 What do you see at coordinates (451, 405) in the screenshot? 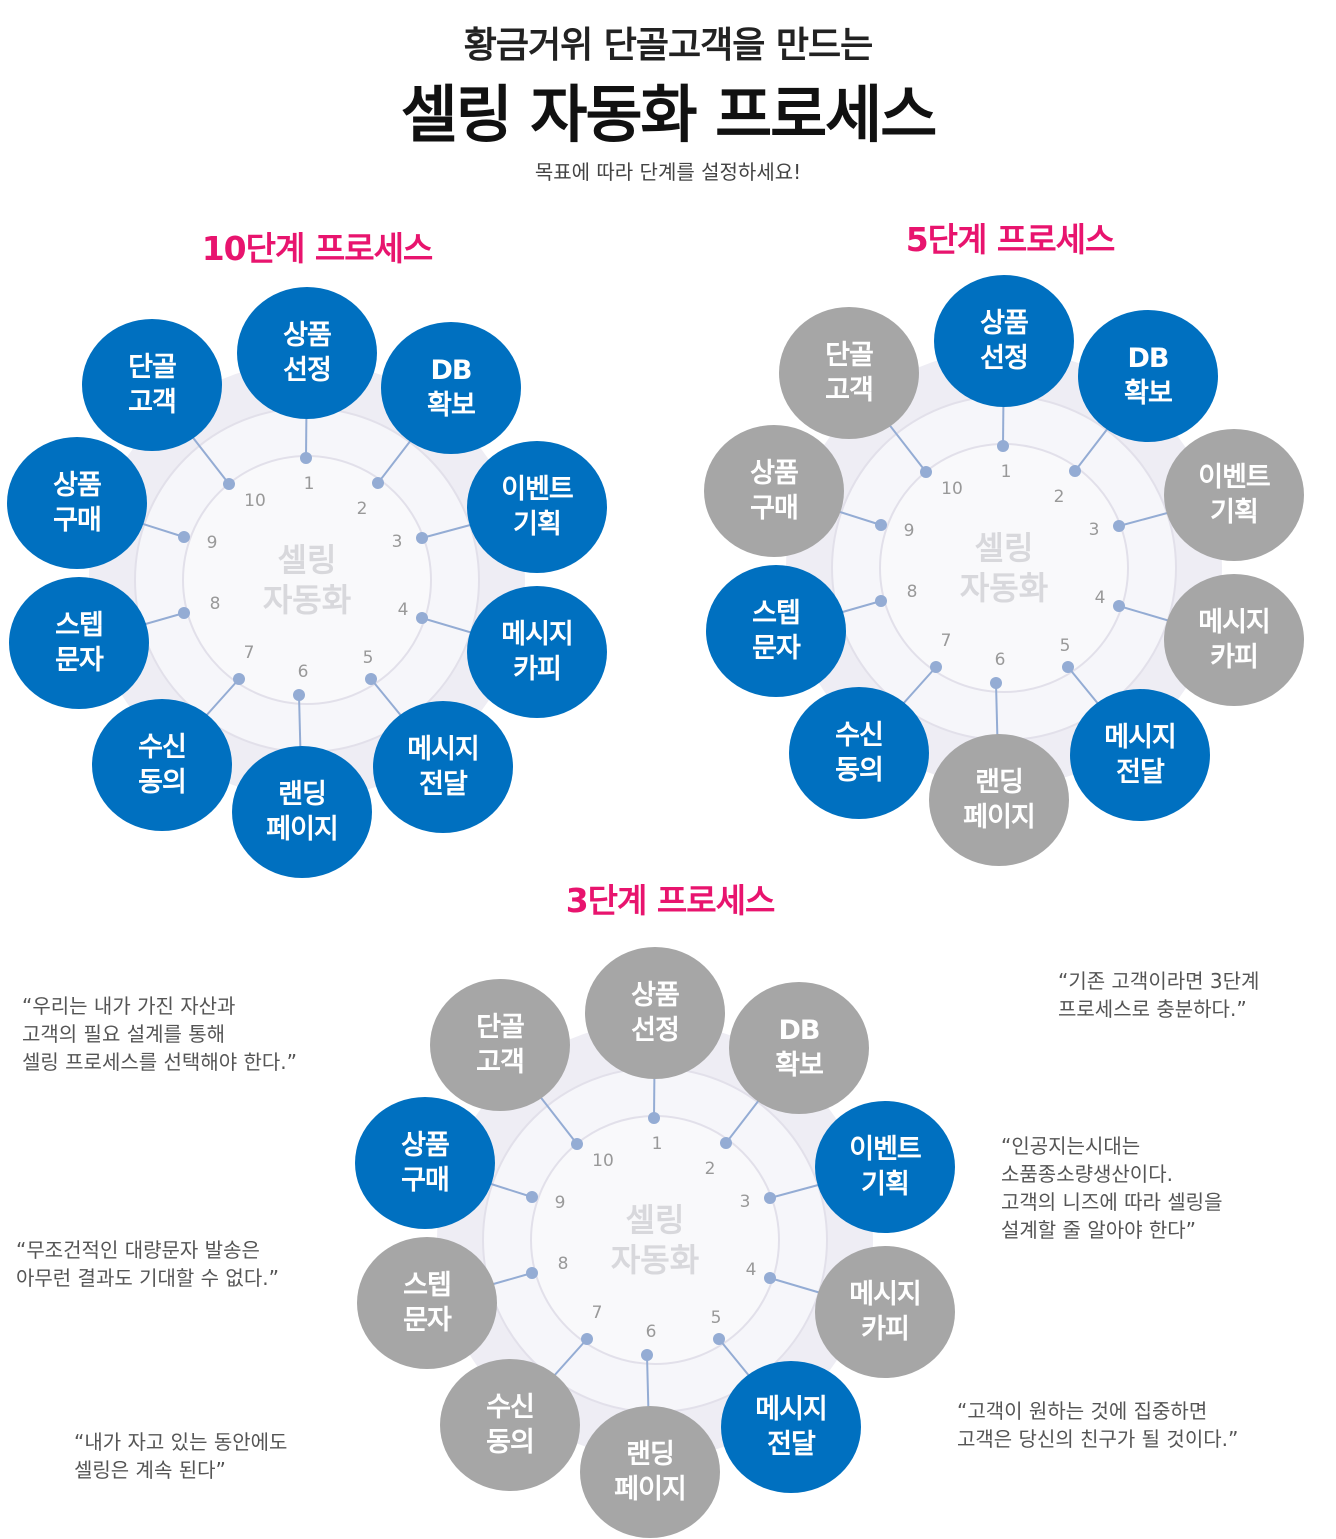
I see `step-label: 확보` at bounding box center [451, 405].